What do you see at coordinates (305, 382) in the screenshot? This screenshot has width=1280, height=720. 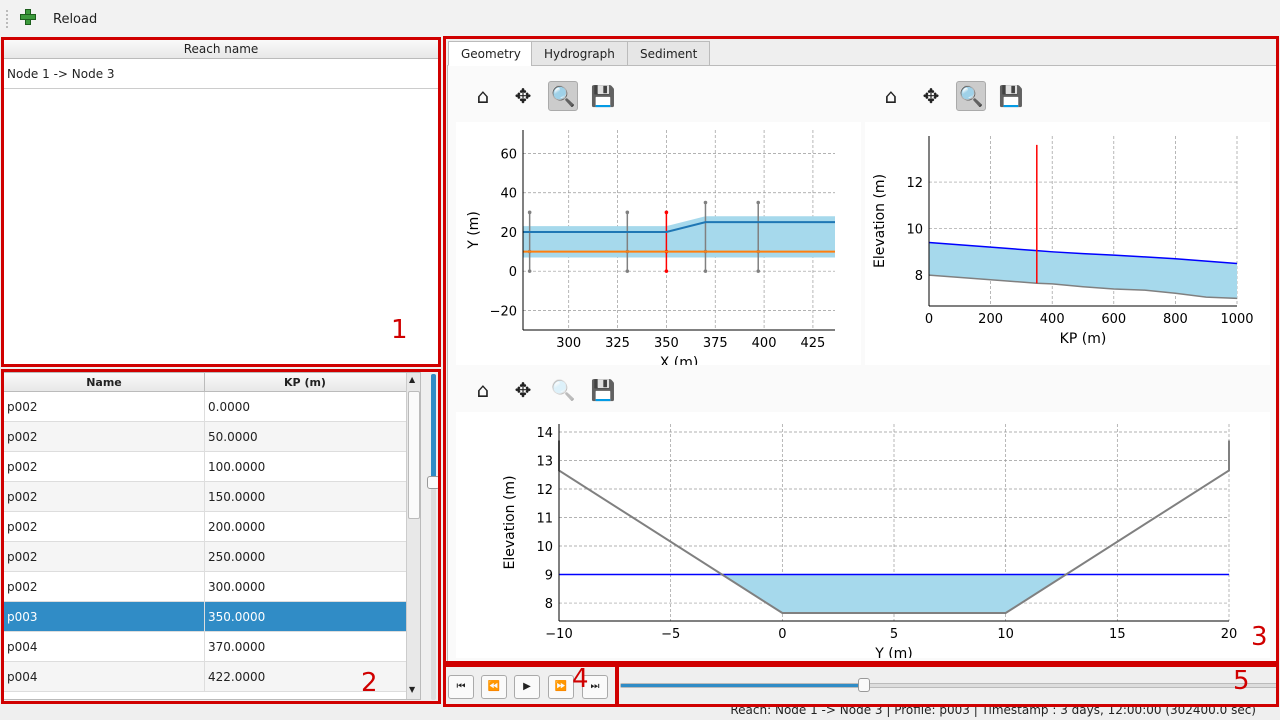 I see `kp-column-header: KP (m)` at bounding box center [305, 382].